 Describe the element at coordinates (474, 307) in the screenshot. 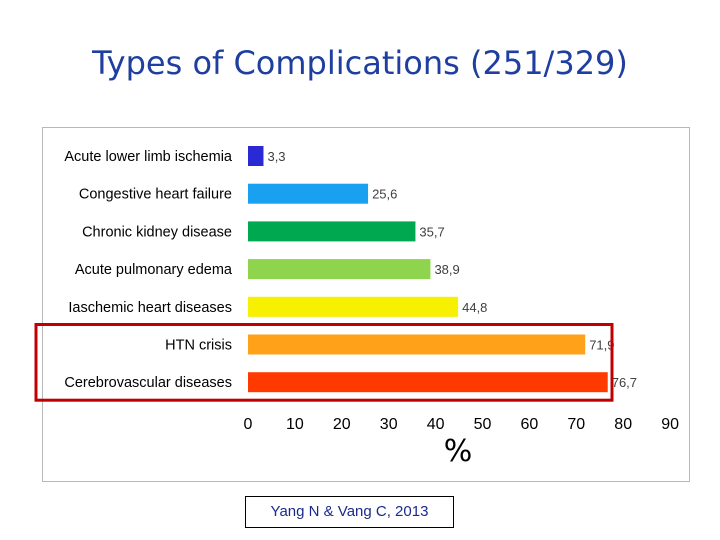

I see `value-label: 44,8` at that location.